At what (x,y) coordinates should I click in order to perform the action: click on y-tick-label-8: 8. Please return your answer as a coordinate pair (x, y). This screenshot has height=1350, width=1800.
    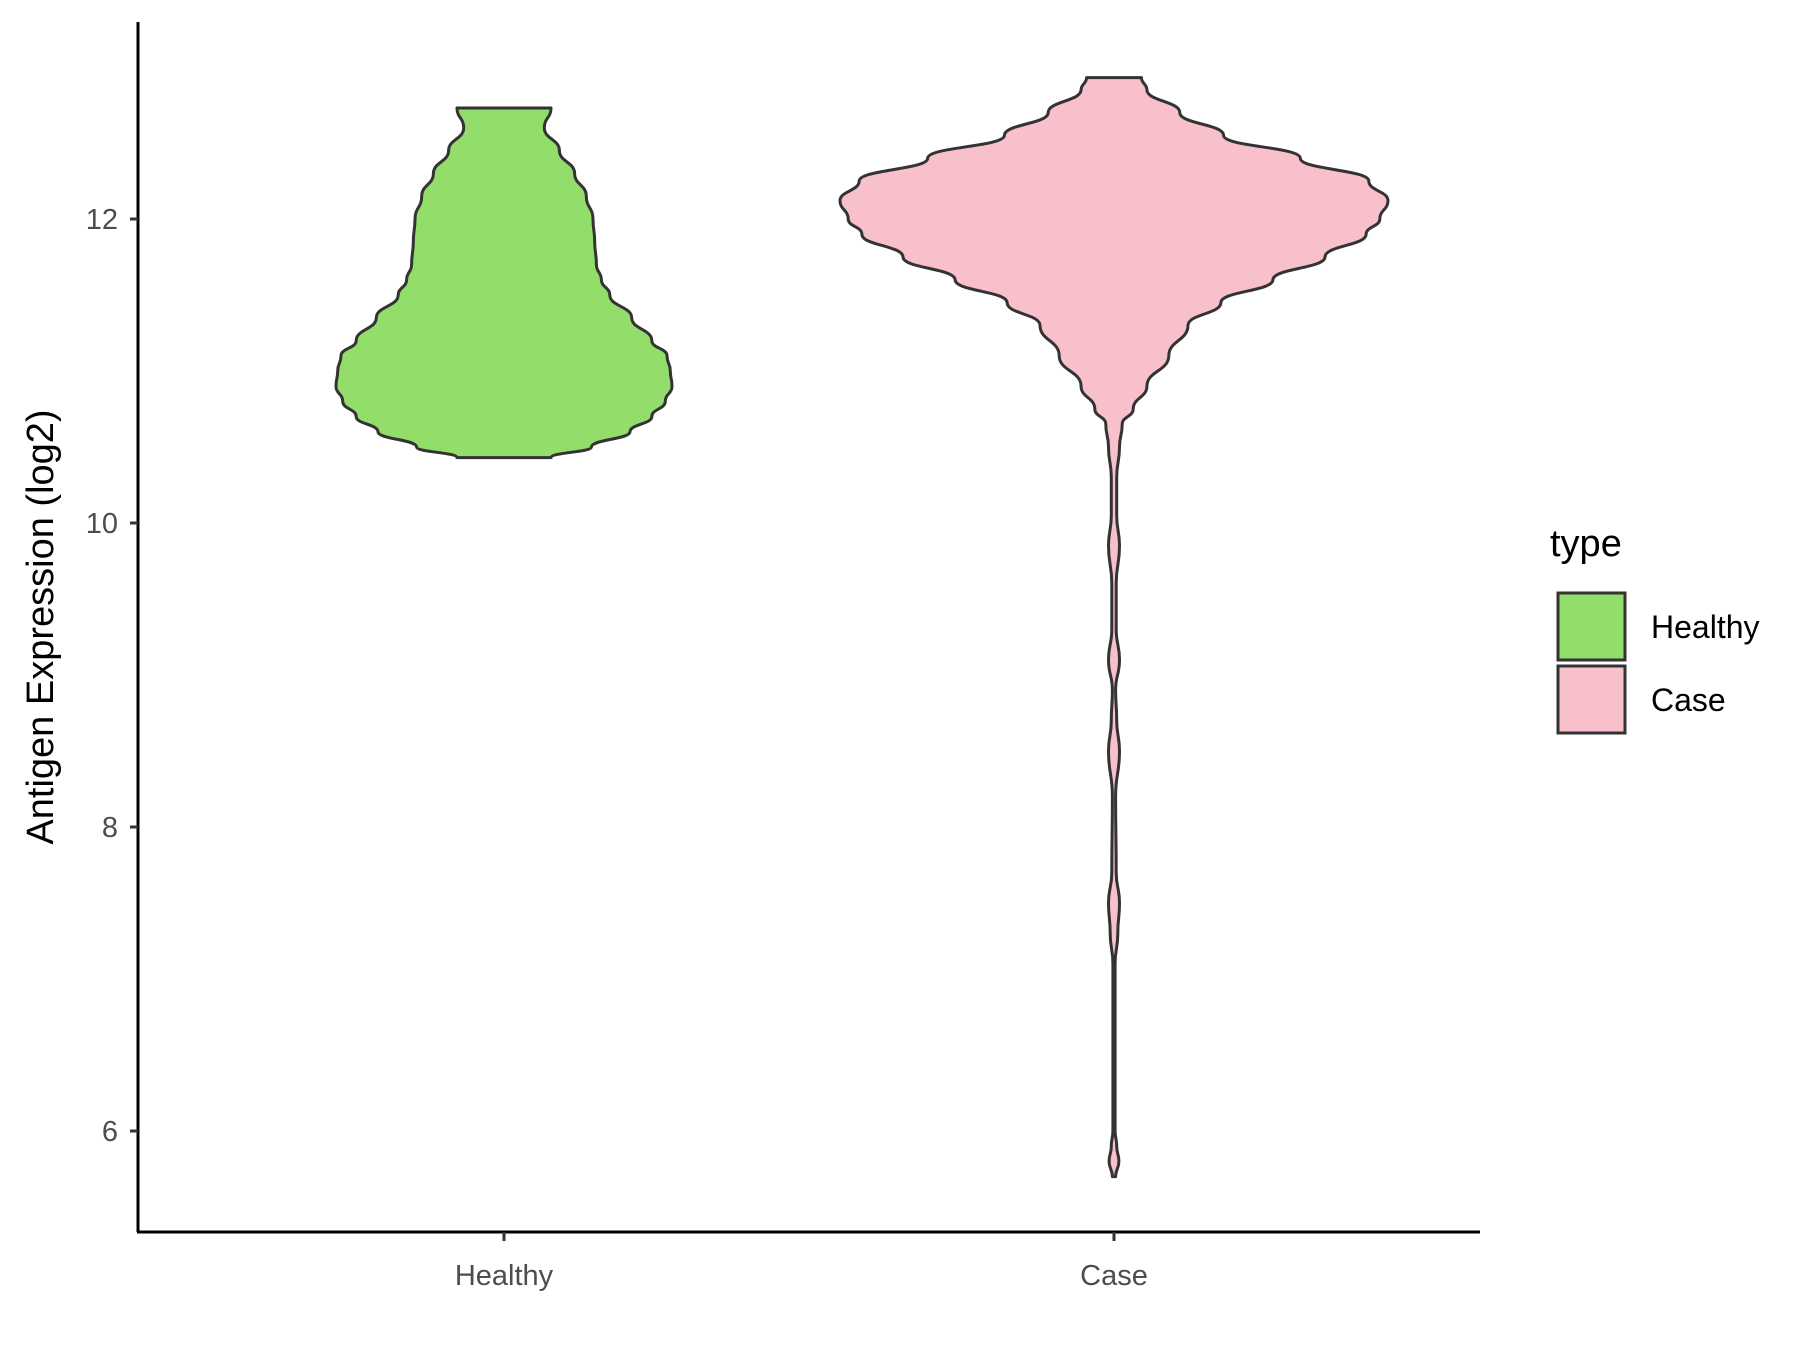
    Looking at the image, I should click on (110, 828).